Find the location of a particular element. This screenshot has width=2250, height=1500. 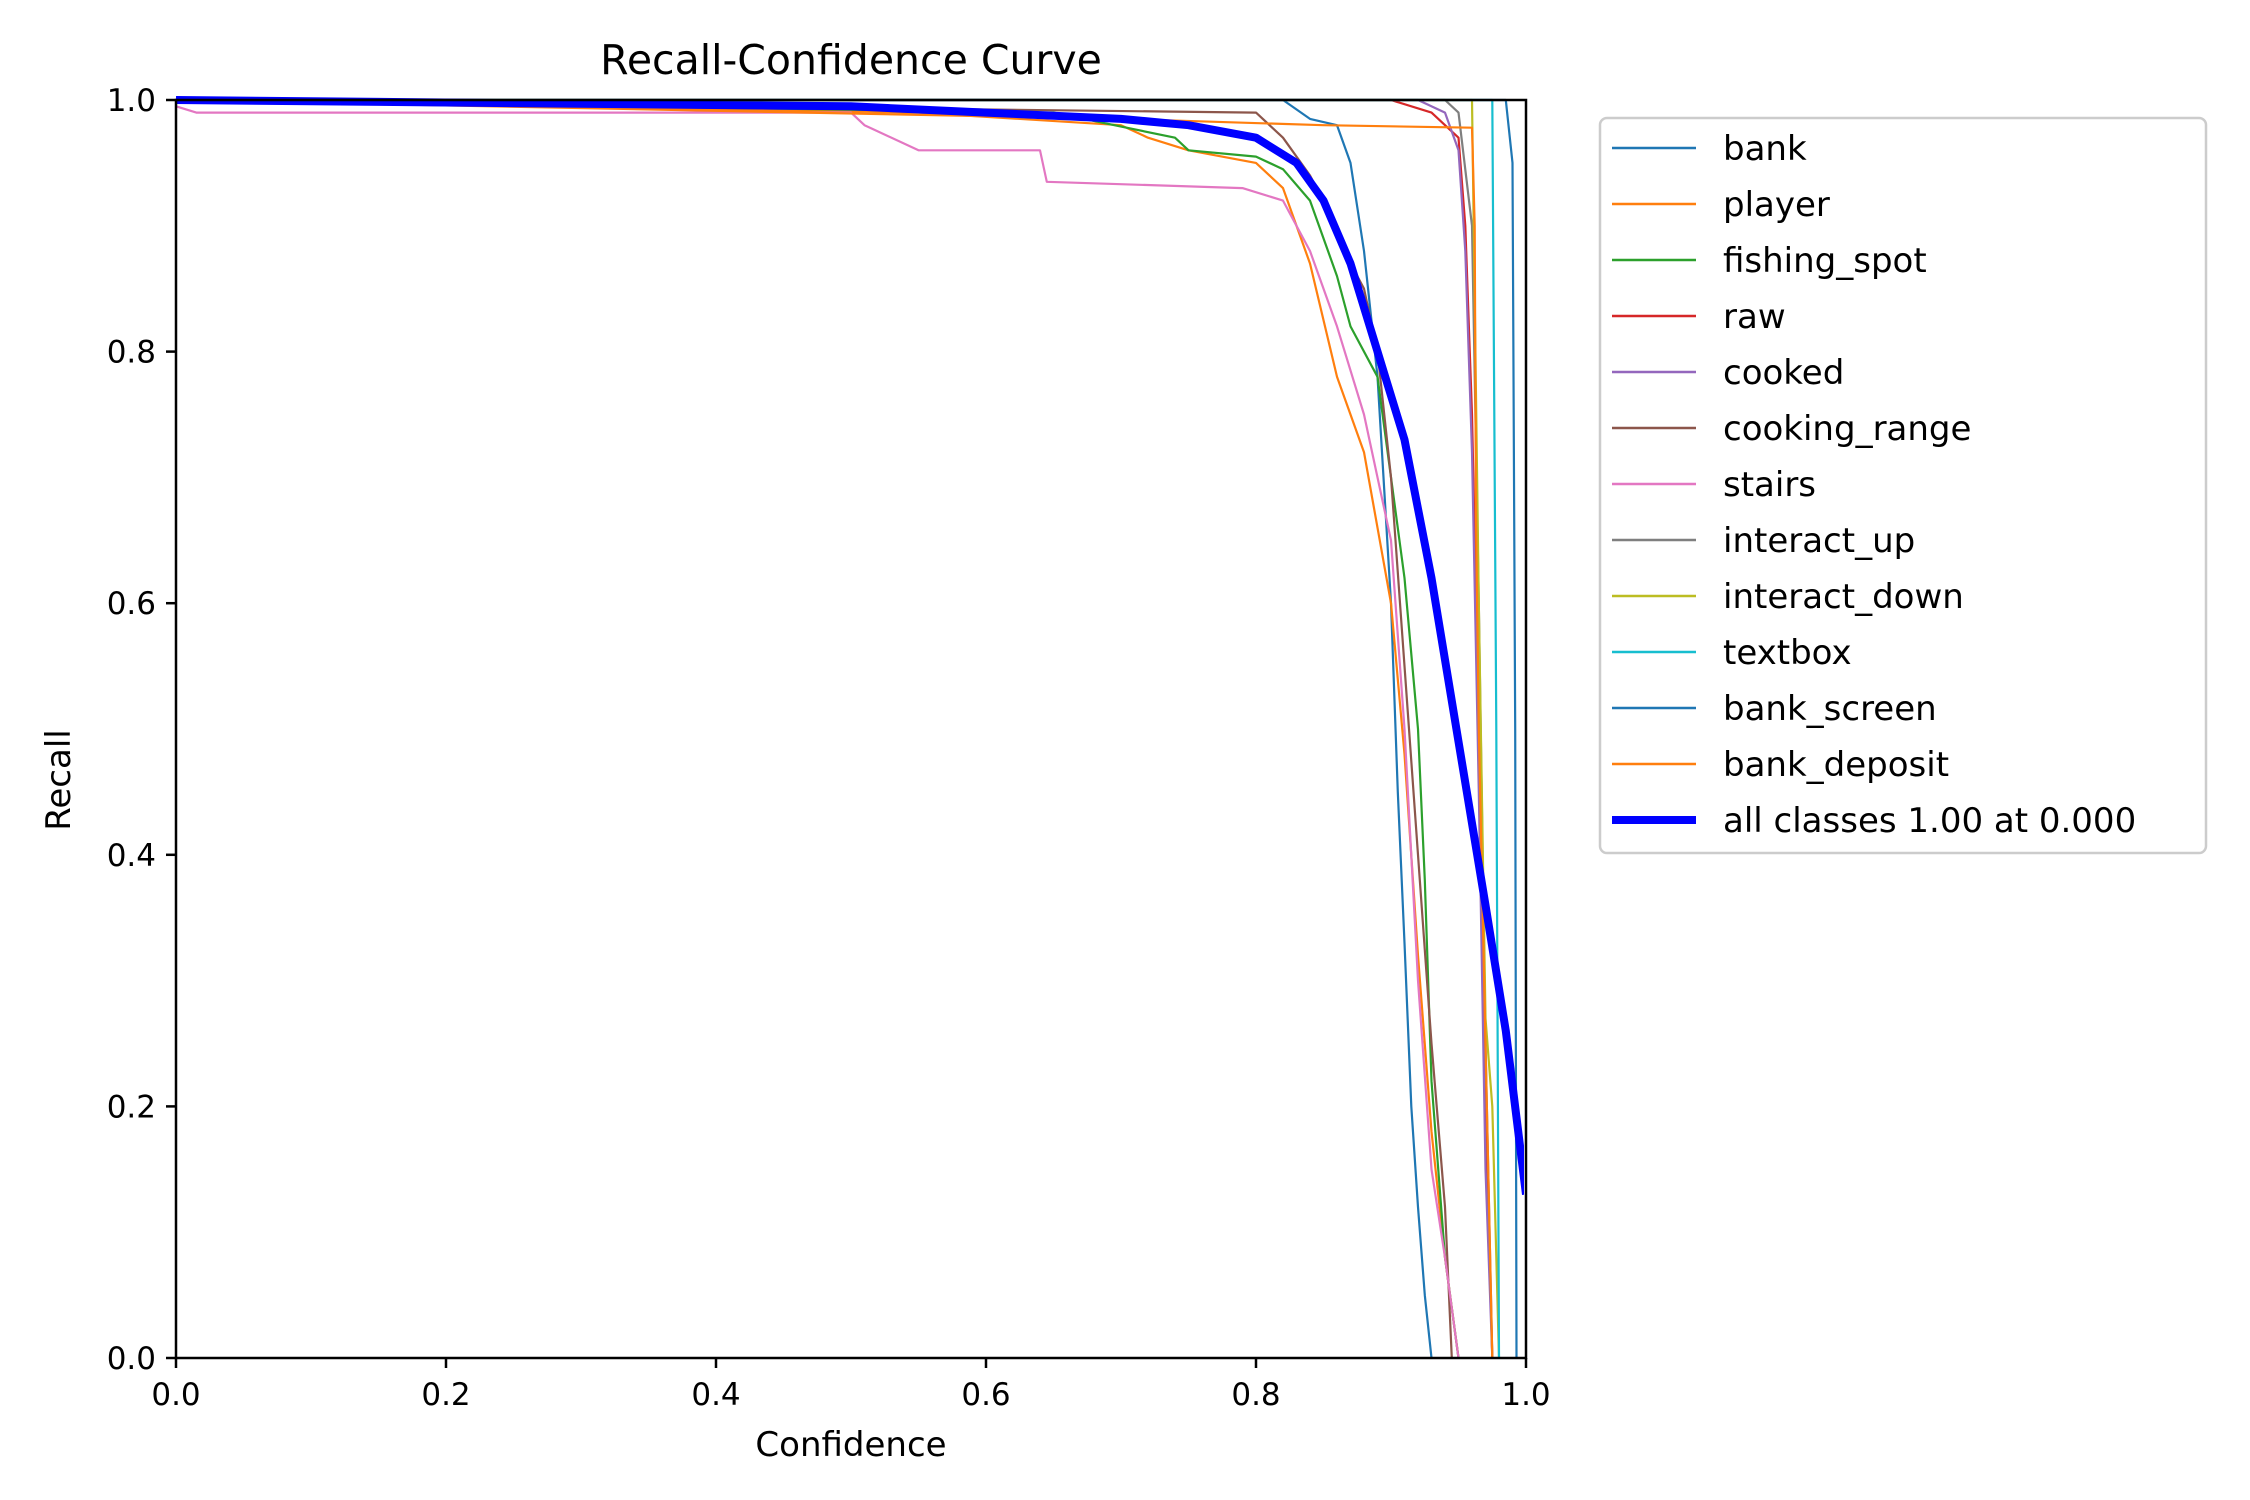

y-tick-label: 0.2 is located at coordinates (131, 1107).